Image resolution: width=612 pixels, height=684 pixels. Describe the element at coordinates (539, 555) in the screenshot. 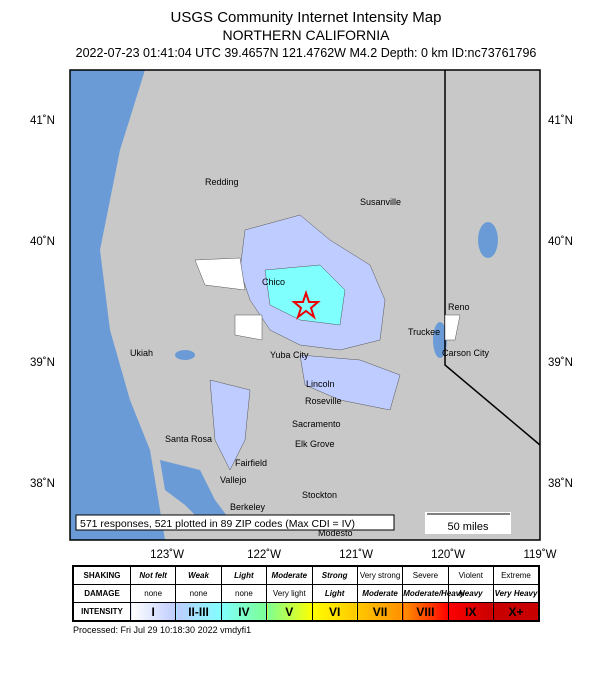

I see `label: 119˚W` at that location.